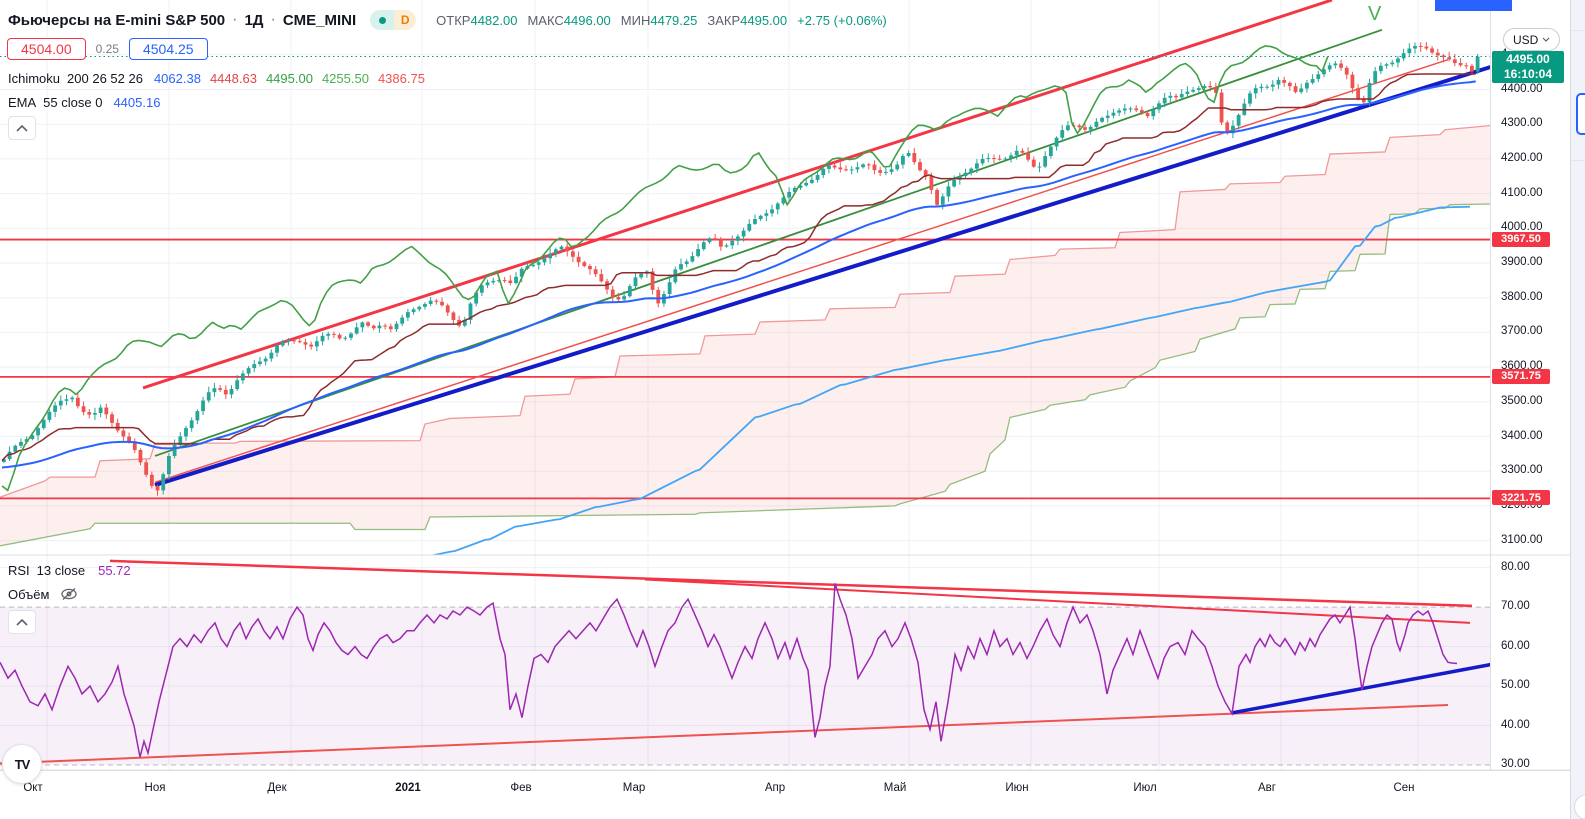 This screenshot has width=1585, height=819. What do you see at coordinates (1546, 39) in the screenshot?
I see `chevron-down-icon` at bounding box center [1546, 39].